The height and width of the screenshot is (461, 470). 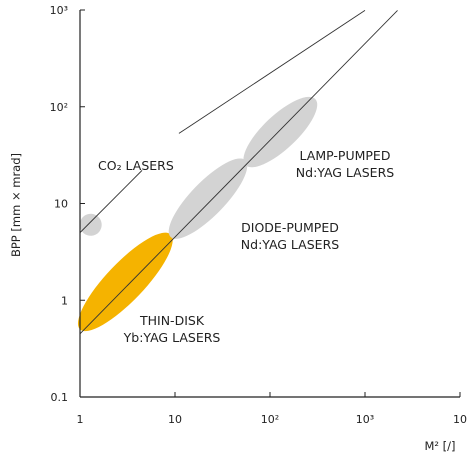 What do you see at coordinates (290, 236) in the screenshot?
I see `region-label-2: DIODE-PUMPED Nd:YAG LASERS` at bounding box center [290, 236].